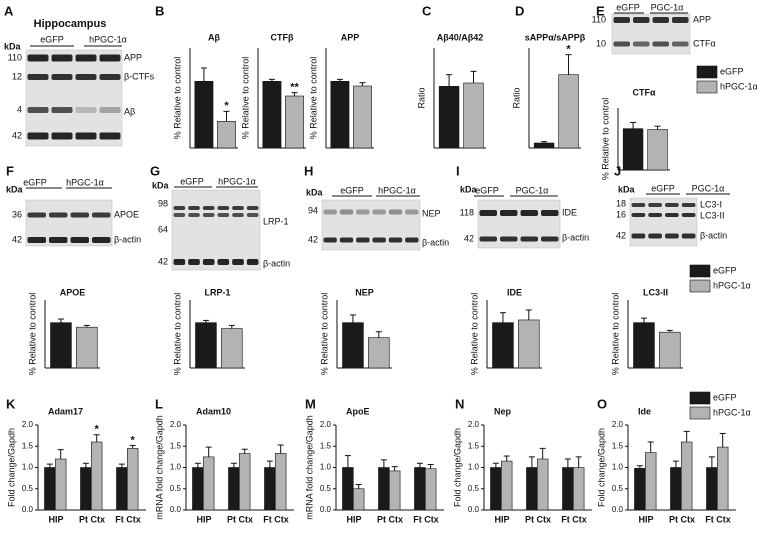 Image resolution: width=757 pixels, height=545 pixels. I want to click on panel-letter: E, so click(600, 10).